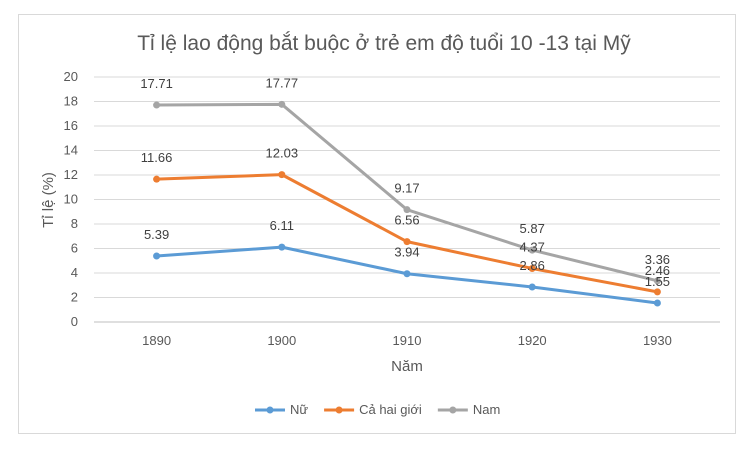  Describe the element at coordinates (71, 125) in the screenshot. I see `y-tick-label: 16` at that location.